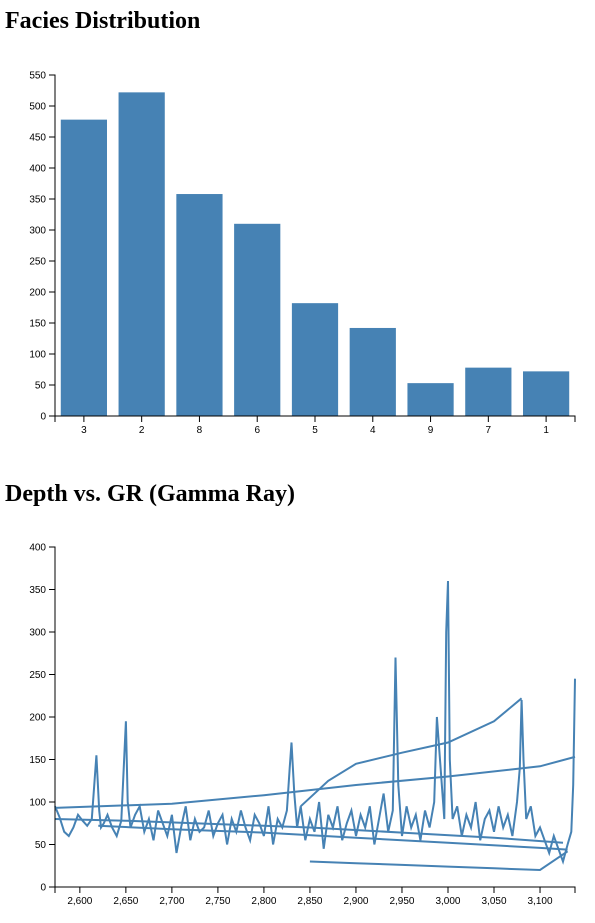 This screenshot has width=595, height=923. What do you see at coordinates (401, 901) in the screenshot?
I see `x-tick-label: 2,950` at bounding box center [401, 901].